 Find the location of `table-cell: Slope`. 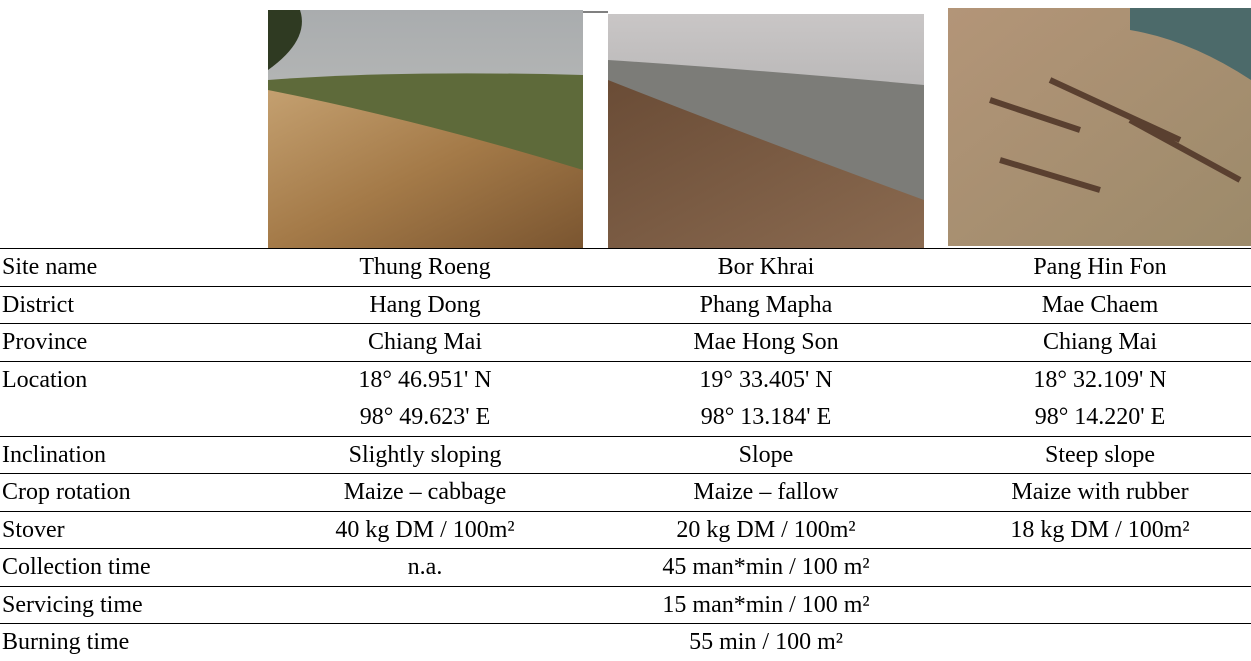

table-cell: Slope is located at coordinates (766, 456).